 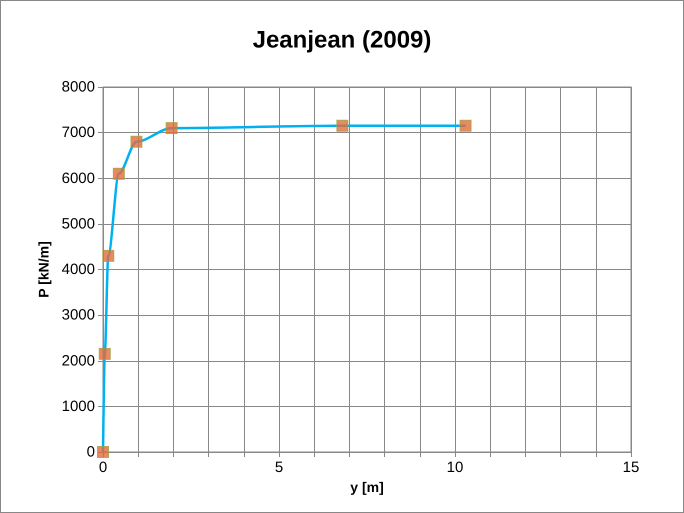 I want to click on x-axis-title: y [m], so click(x=367, y=486).